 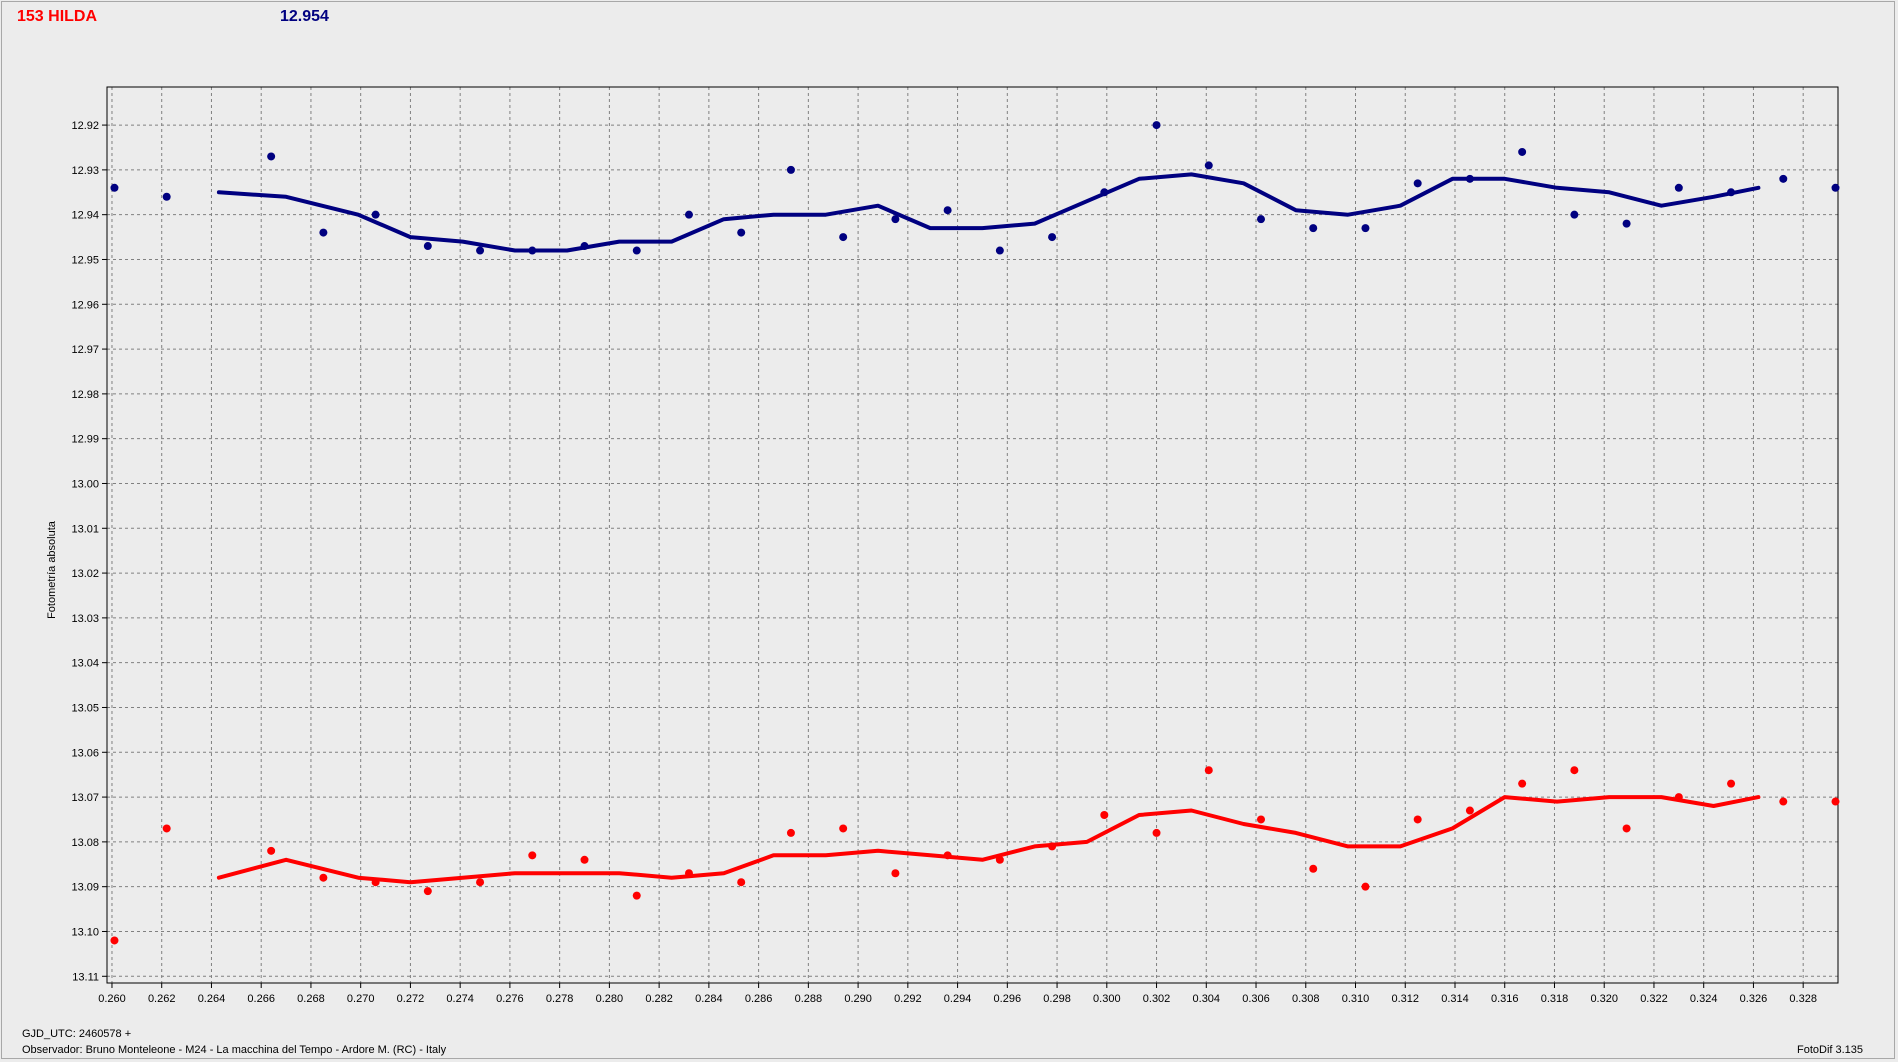 I want to click on x-tick-label: 0.302, so click(x=1157, y=999).